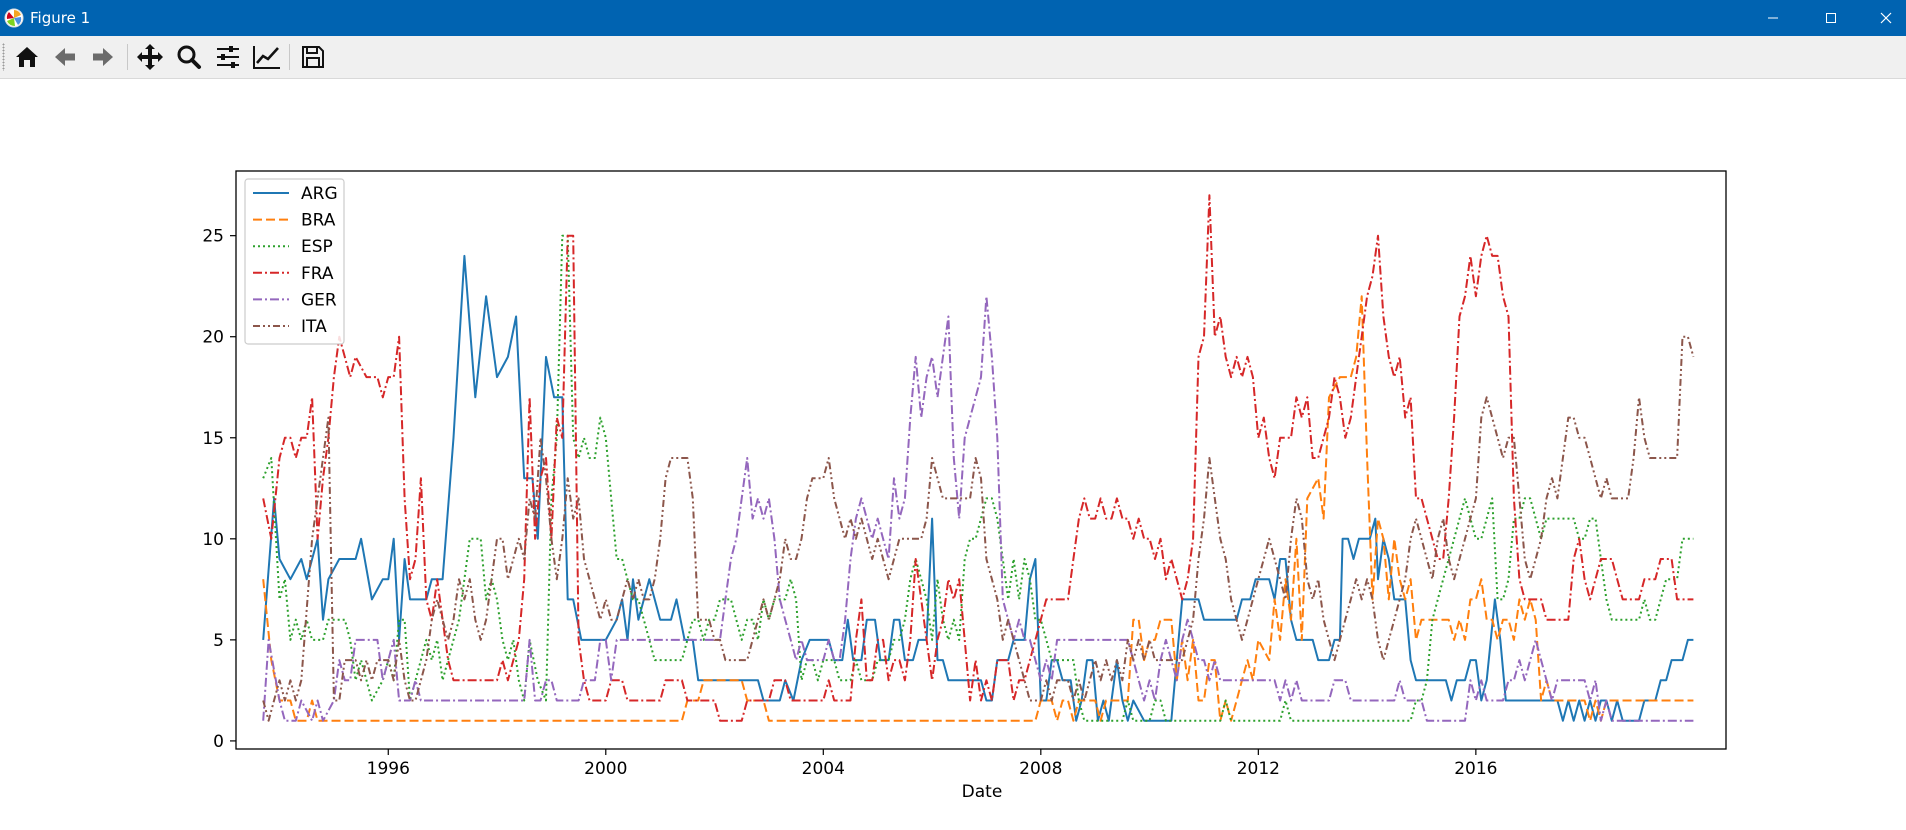 The image size is (1906, 830). I want to click on maximize-icon, so click(1831, 18).